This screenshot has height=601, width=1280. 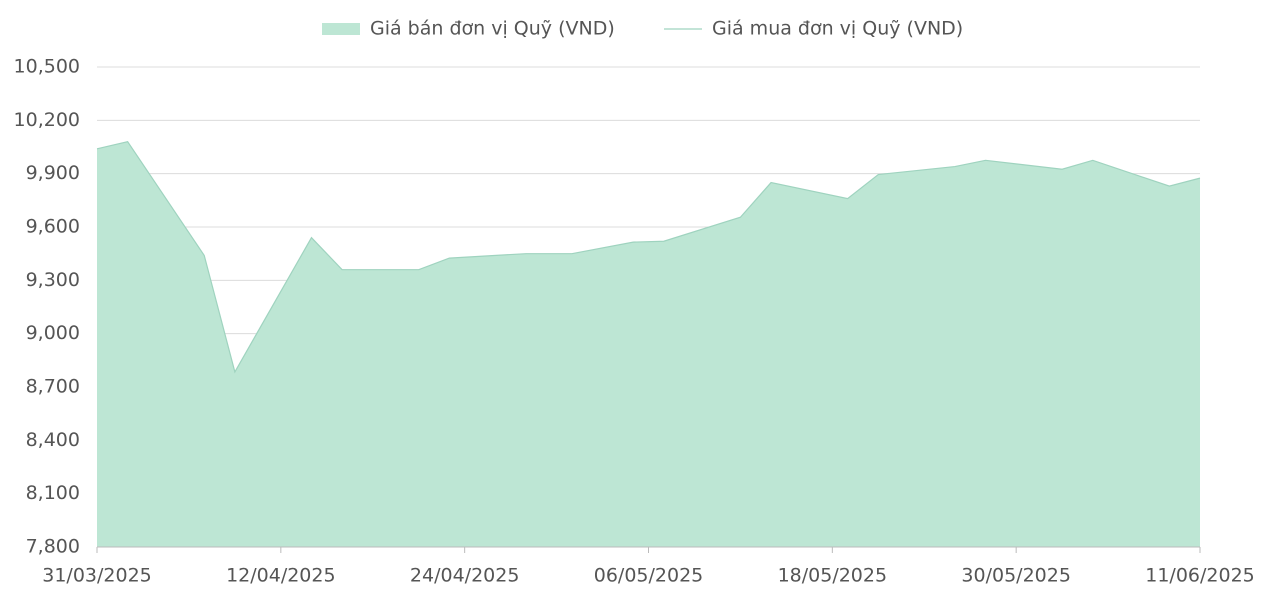 What do you see at coordinates (53, 547) in the screenshot?
I see `y-tick-label: 7,800` at bounding box center [53, 547].